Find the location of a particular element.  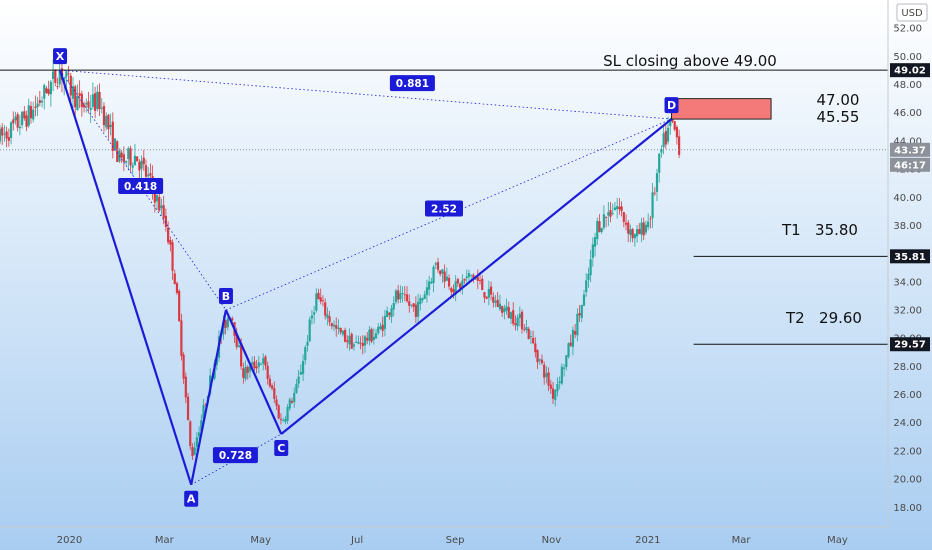

stop-zone-box is located at coordinates (721, 109).